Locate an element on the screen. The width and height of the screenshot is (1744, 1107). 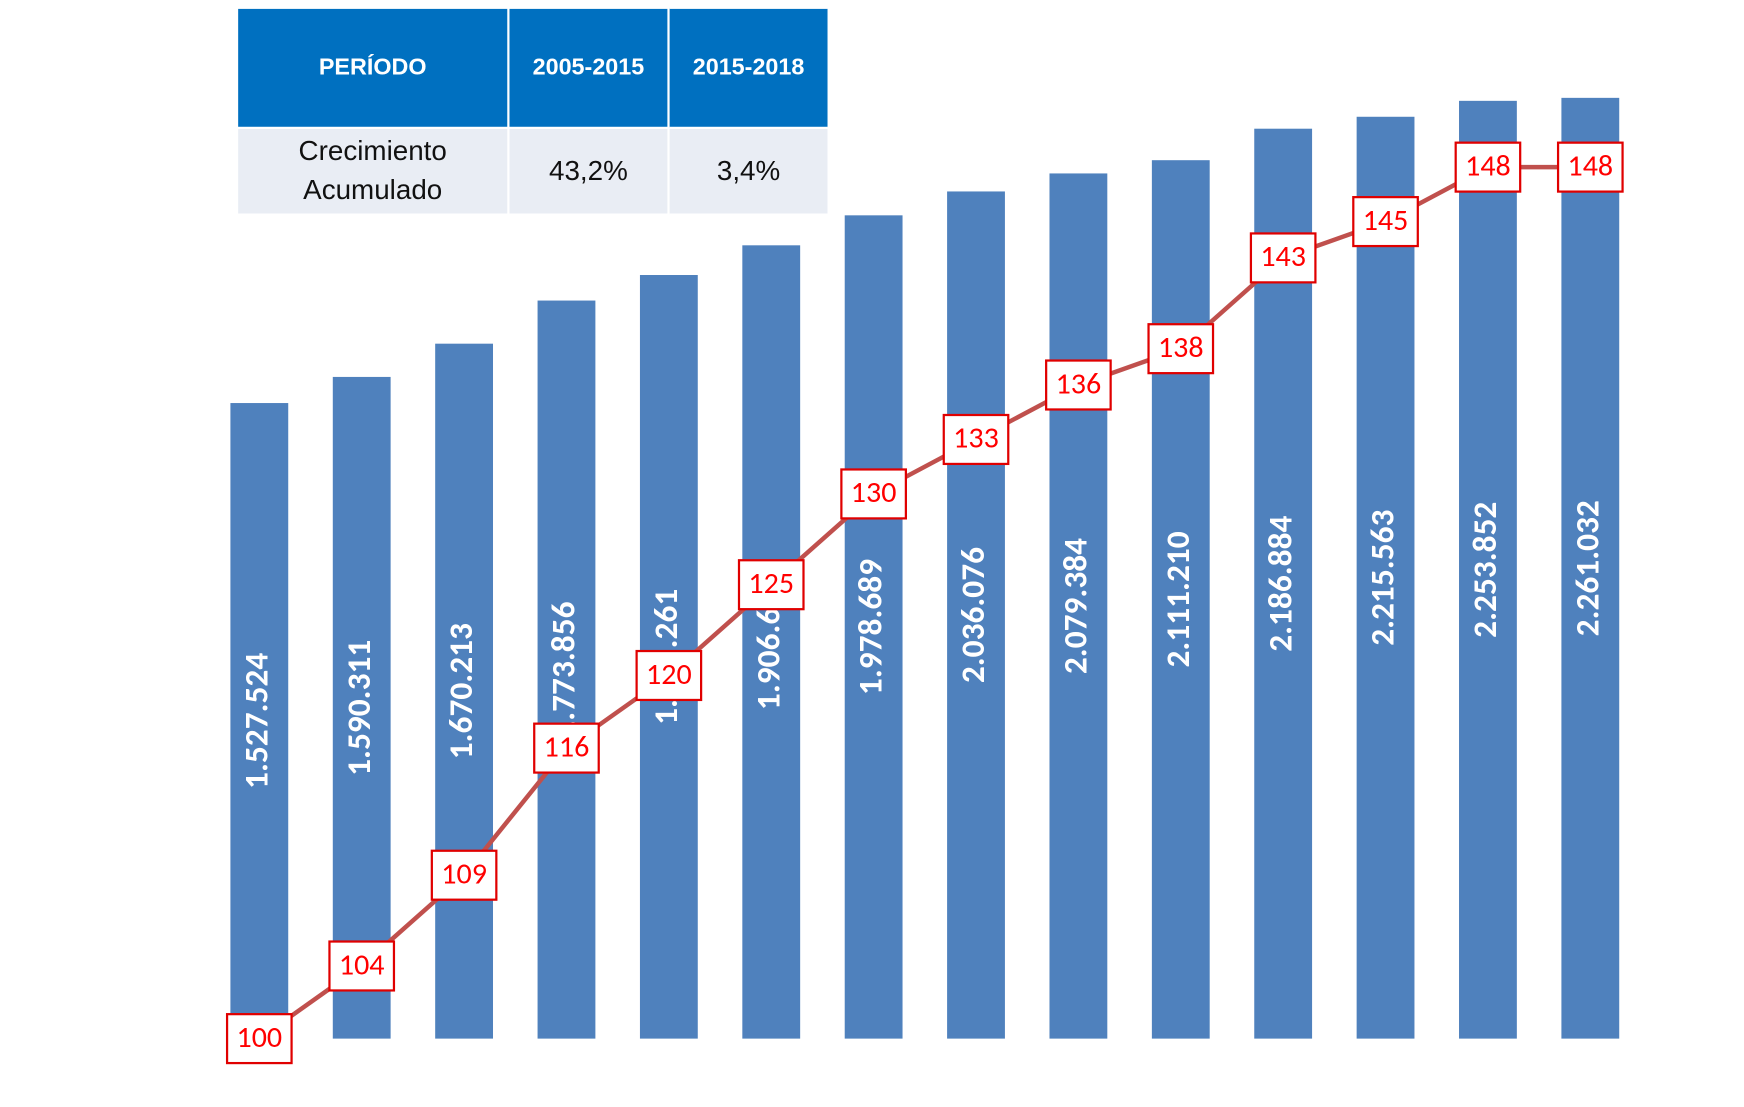
line-value-label: 109 is located at coordinates (464, 873).